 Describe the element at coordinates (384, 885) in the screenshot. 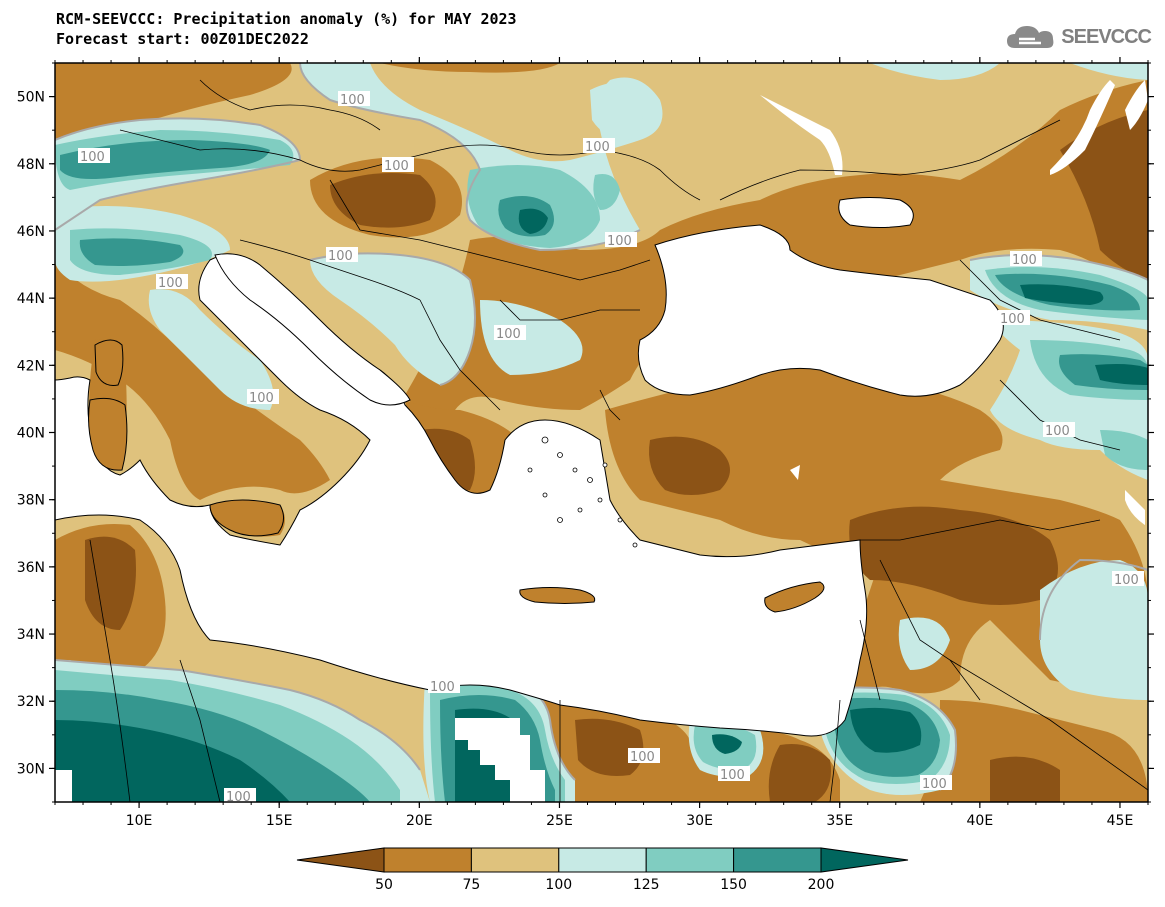

I see `colorbar-label: 50` at that location.